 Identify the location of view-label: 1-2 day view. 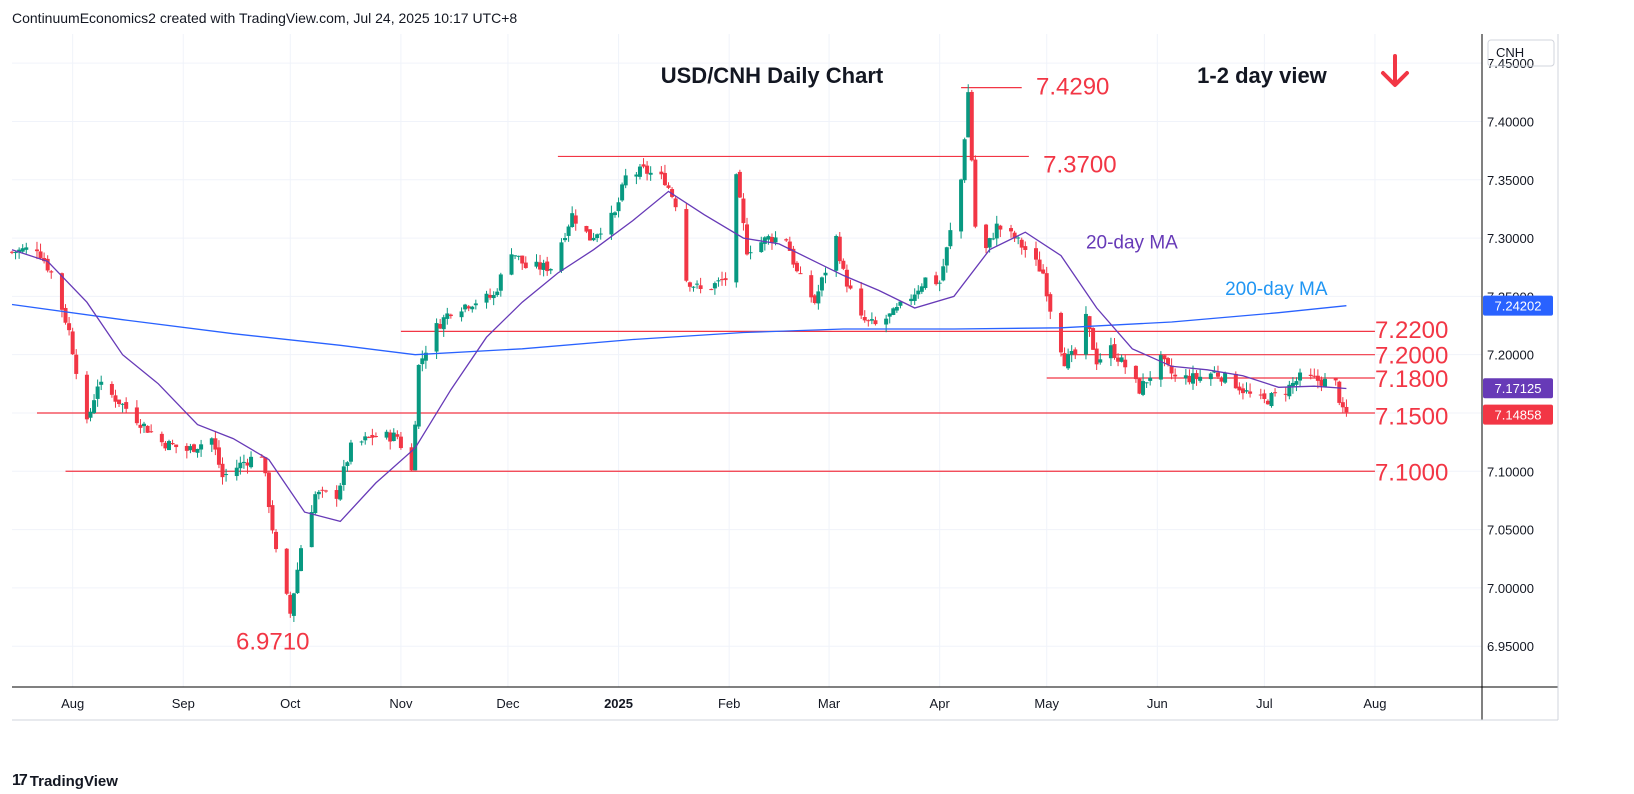
(1262, 75).